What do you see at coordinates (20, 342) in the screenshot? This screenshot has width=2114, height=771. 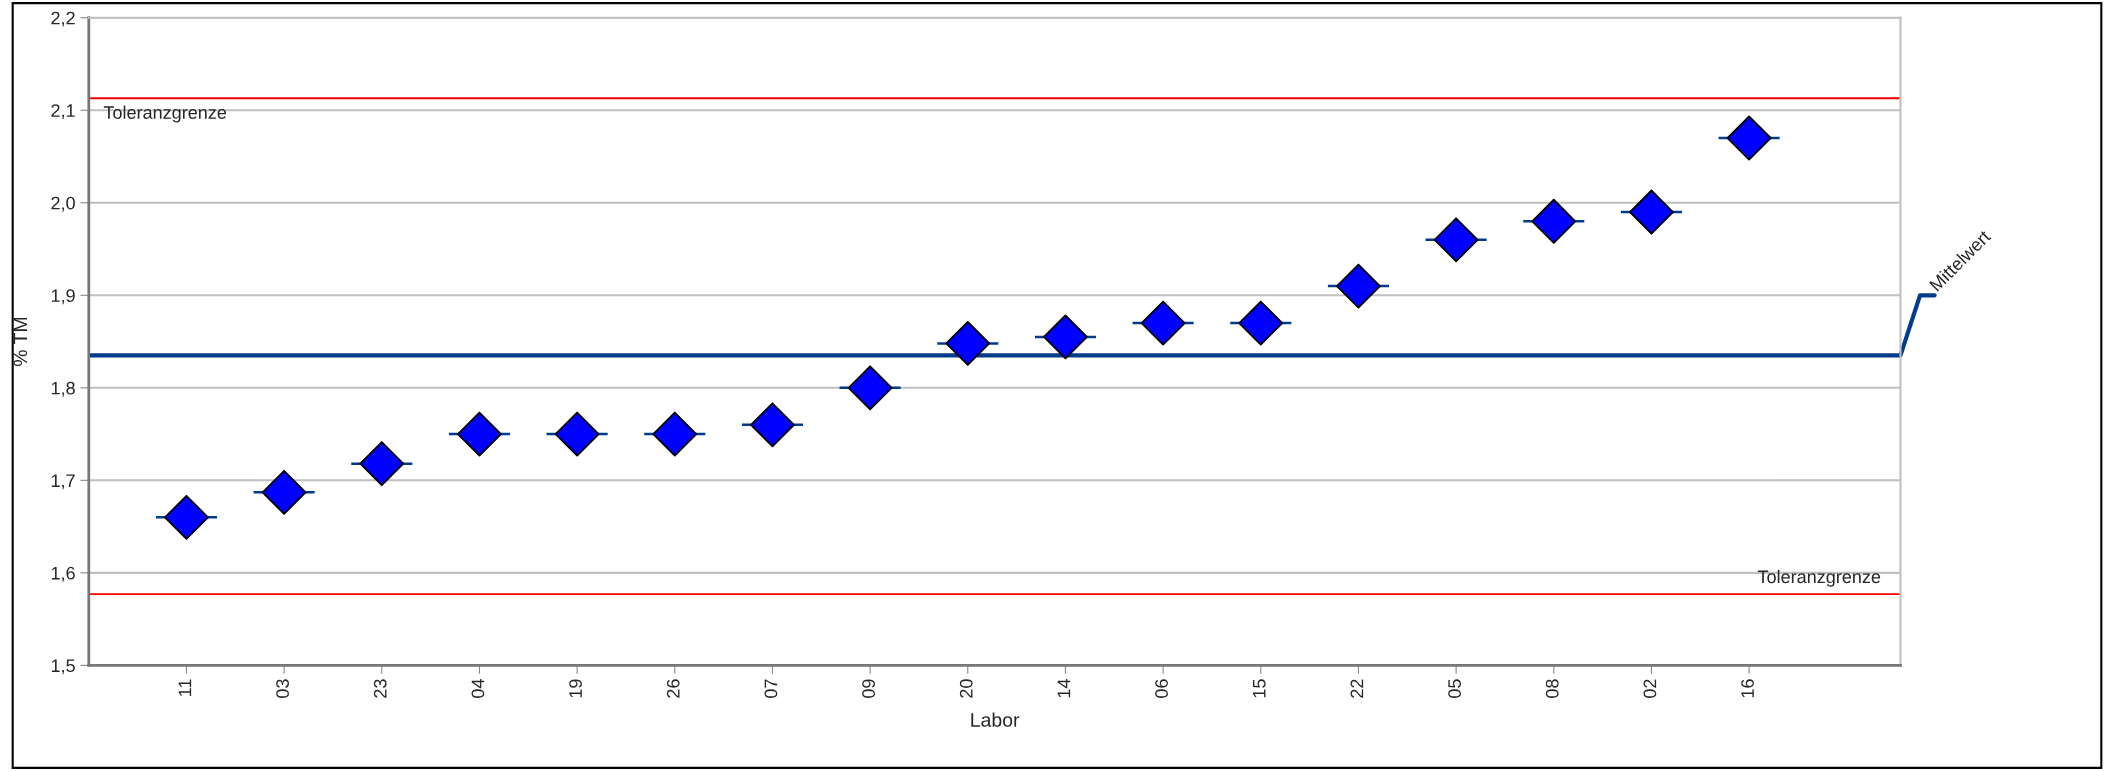 I see `y-axis-title: % TM` at bounding box center [20, 342].